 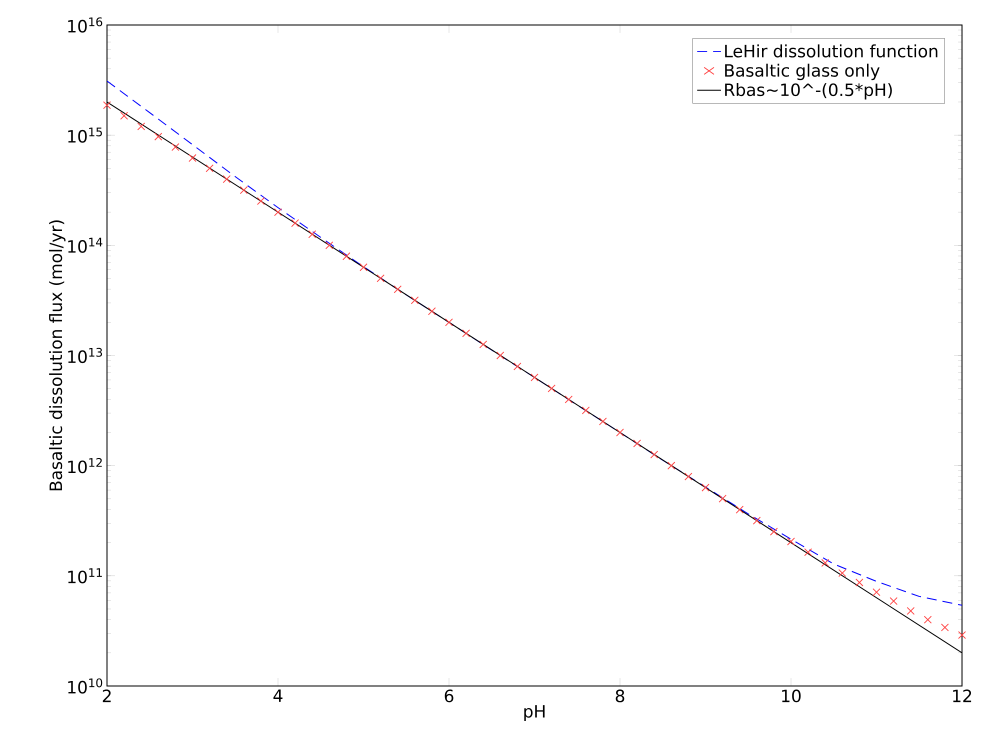 I want to click on x-tick-label: 8, so click(x=620, y=696).